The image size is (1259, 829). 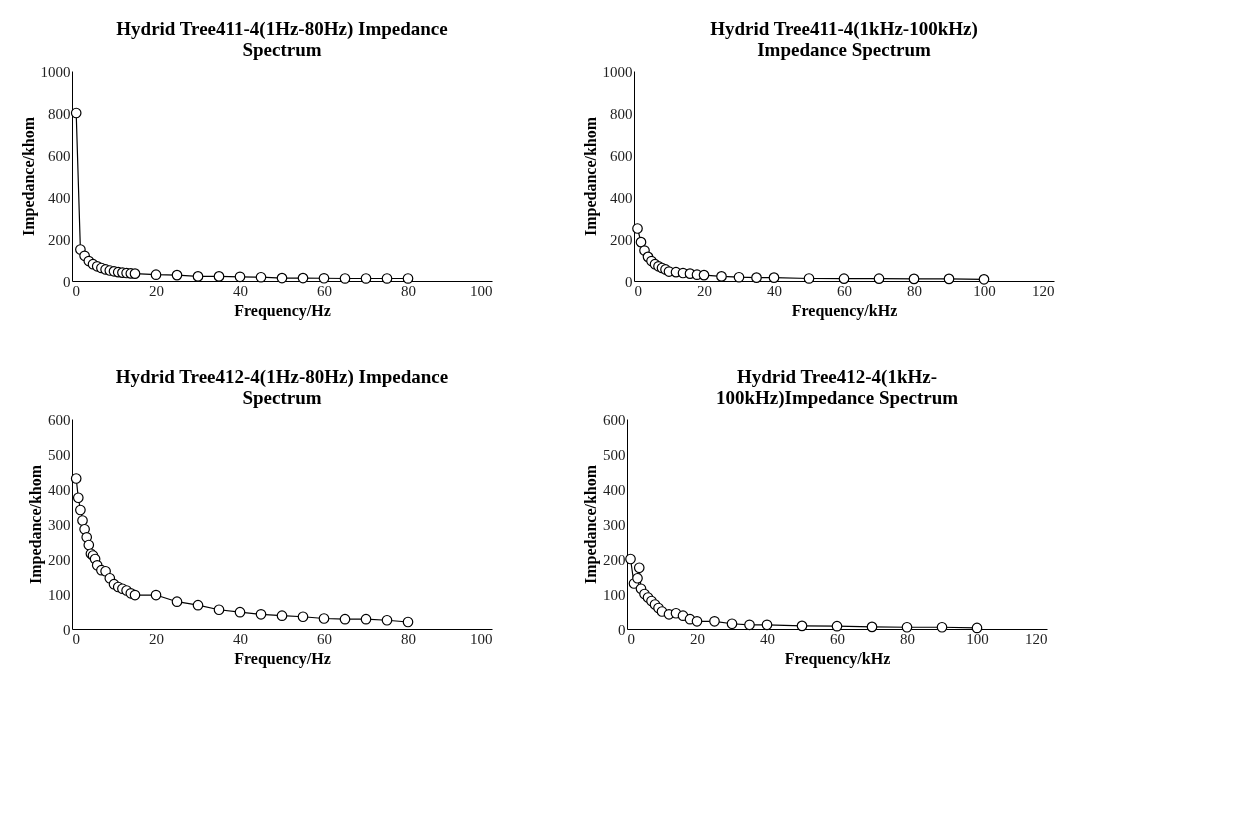 What do you see at coordinates (844, 39) in the screenshot?
I see `chart-title: Hydrid Tree411-4(1kHz-100kHz) Impedance Spectrum` at bounding box center [844, 39].